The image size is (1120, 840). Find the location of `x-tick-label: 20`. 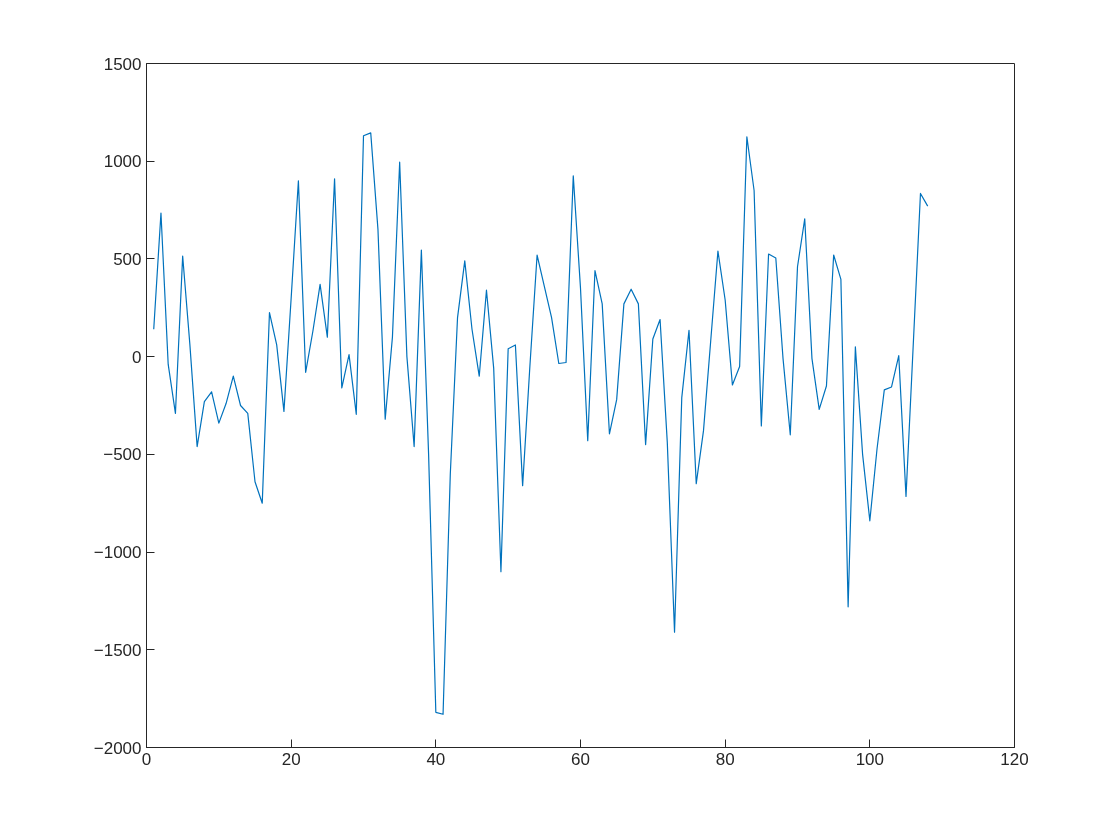

x-tick-label: 20 is located at coordinates (291, 759).